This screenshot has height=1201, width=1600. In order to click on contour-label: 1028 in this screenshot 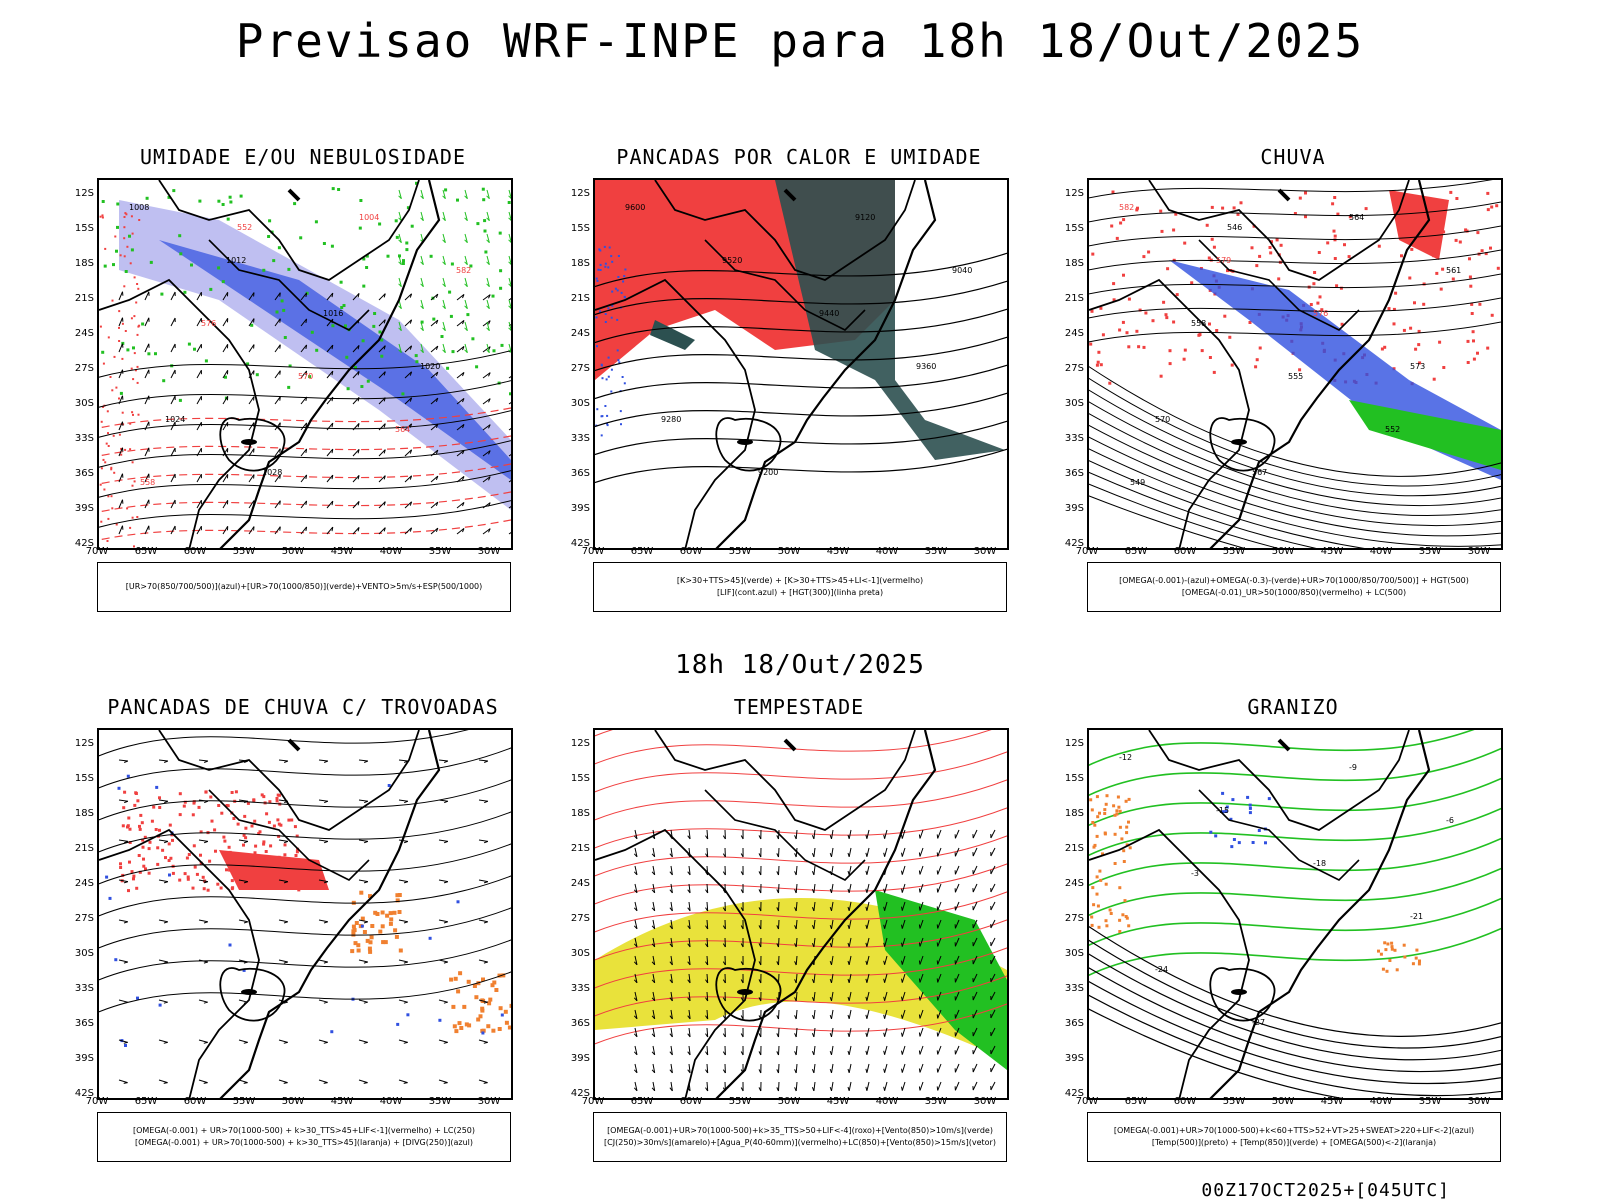, I will do `click(272, 472)`.